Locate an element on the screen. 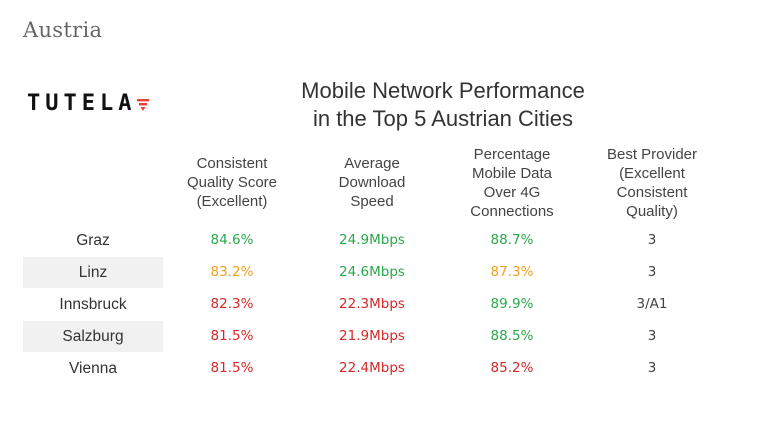  table-cell: 87.3% is located at coordinates (512, 272).